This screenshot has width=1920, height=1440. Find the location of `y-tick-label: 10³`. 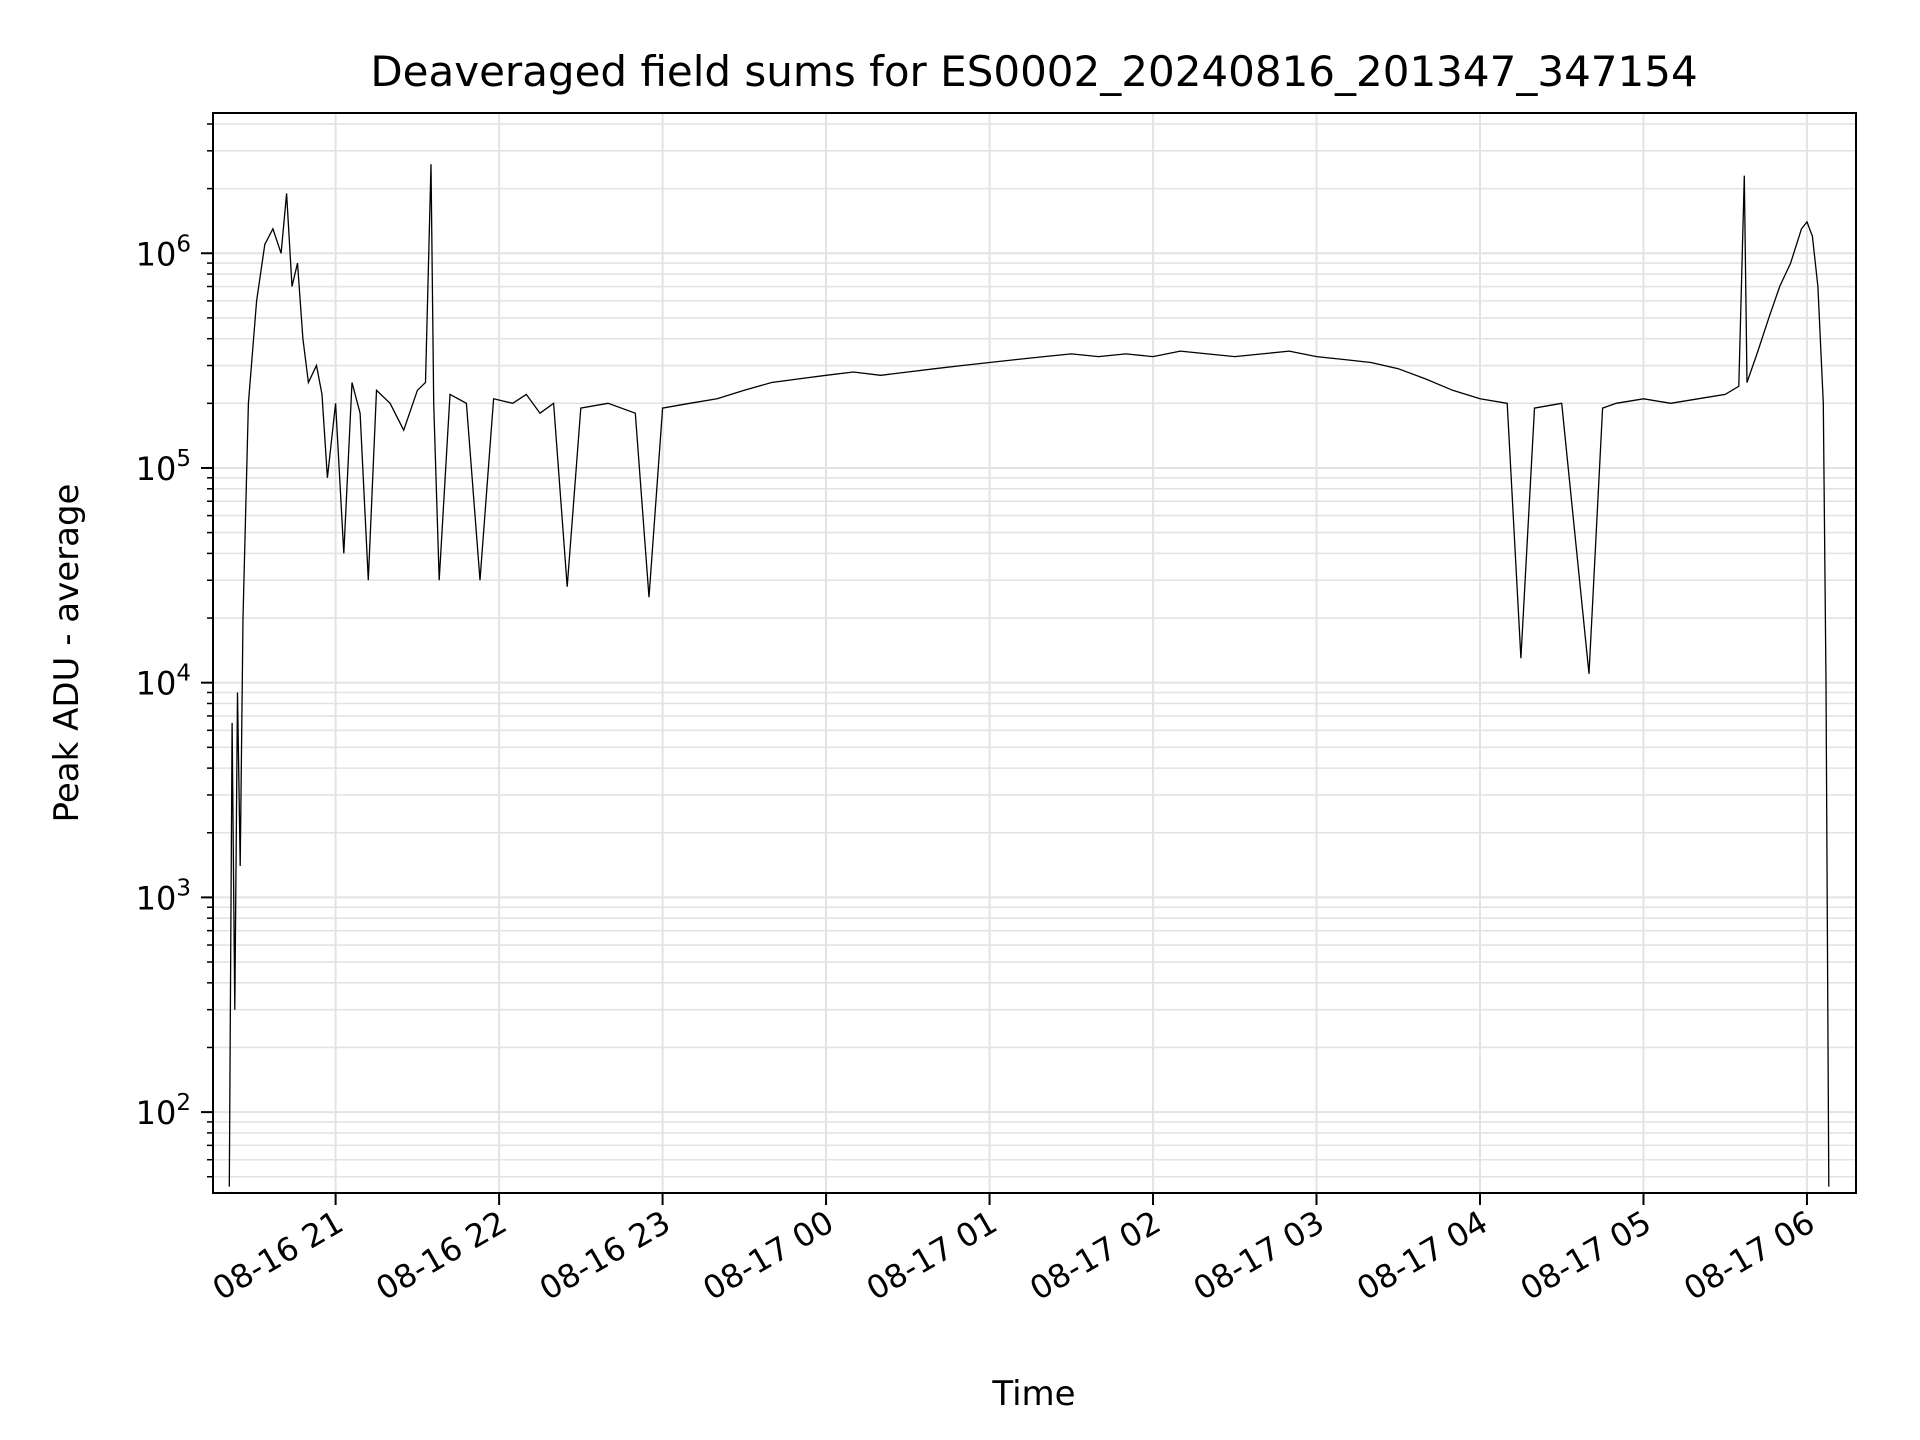

y-tick-label: 10³ is located at coordinates (163, 896).